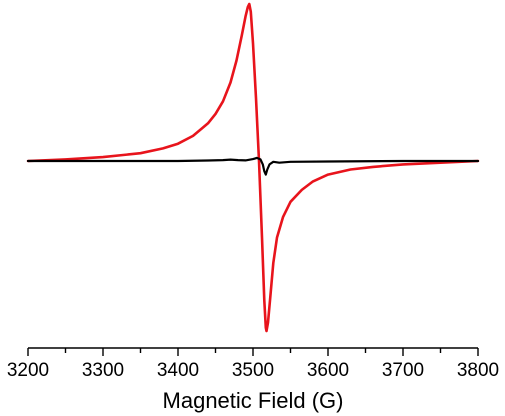 The width and height of the screenshot is (505, 416). I want to click on x-axis: 3200 3300 3400 3500 3600 3700 3800, so click(253, 364).